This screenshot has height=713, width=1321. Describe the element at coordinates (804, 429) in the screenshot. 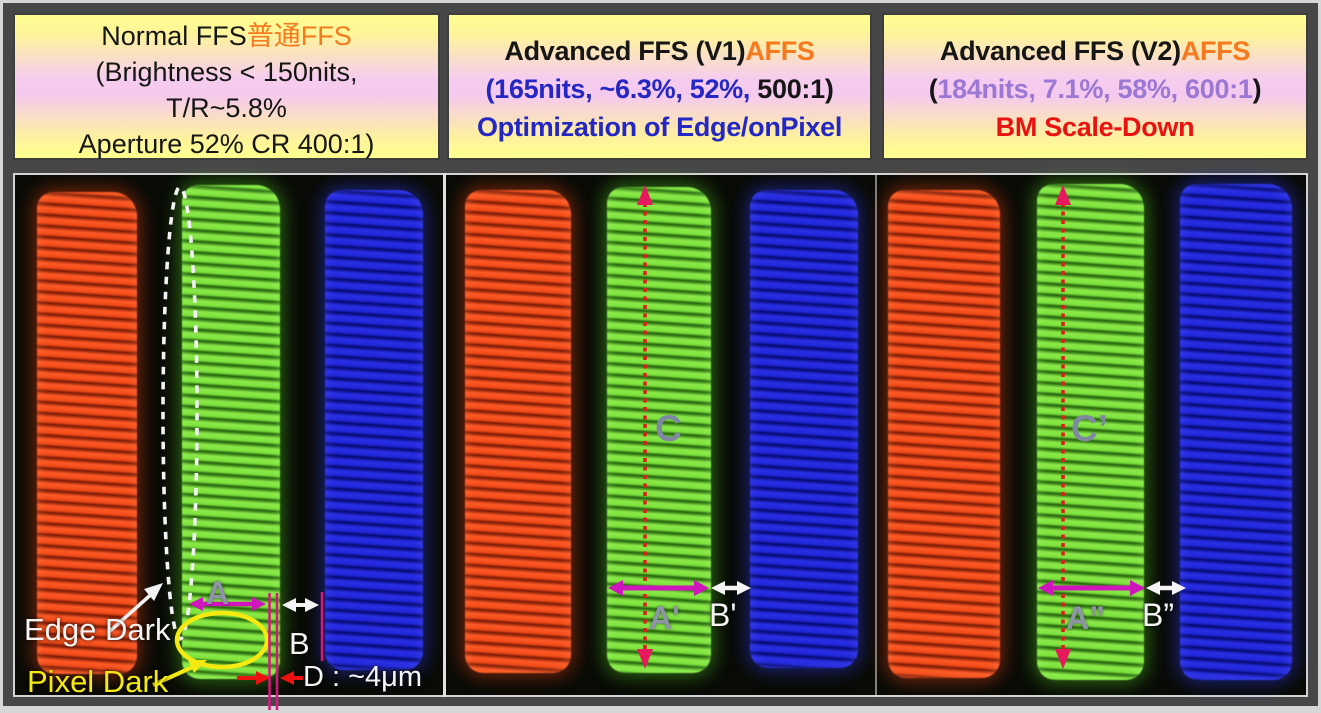

I see `panel2-blue-subpixel` at that location.